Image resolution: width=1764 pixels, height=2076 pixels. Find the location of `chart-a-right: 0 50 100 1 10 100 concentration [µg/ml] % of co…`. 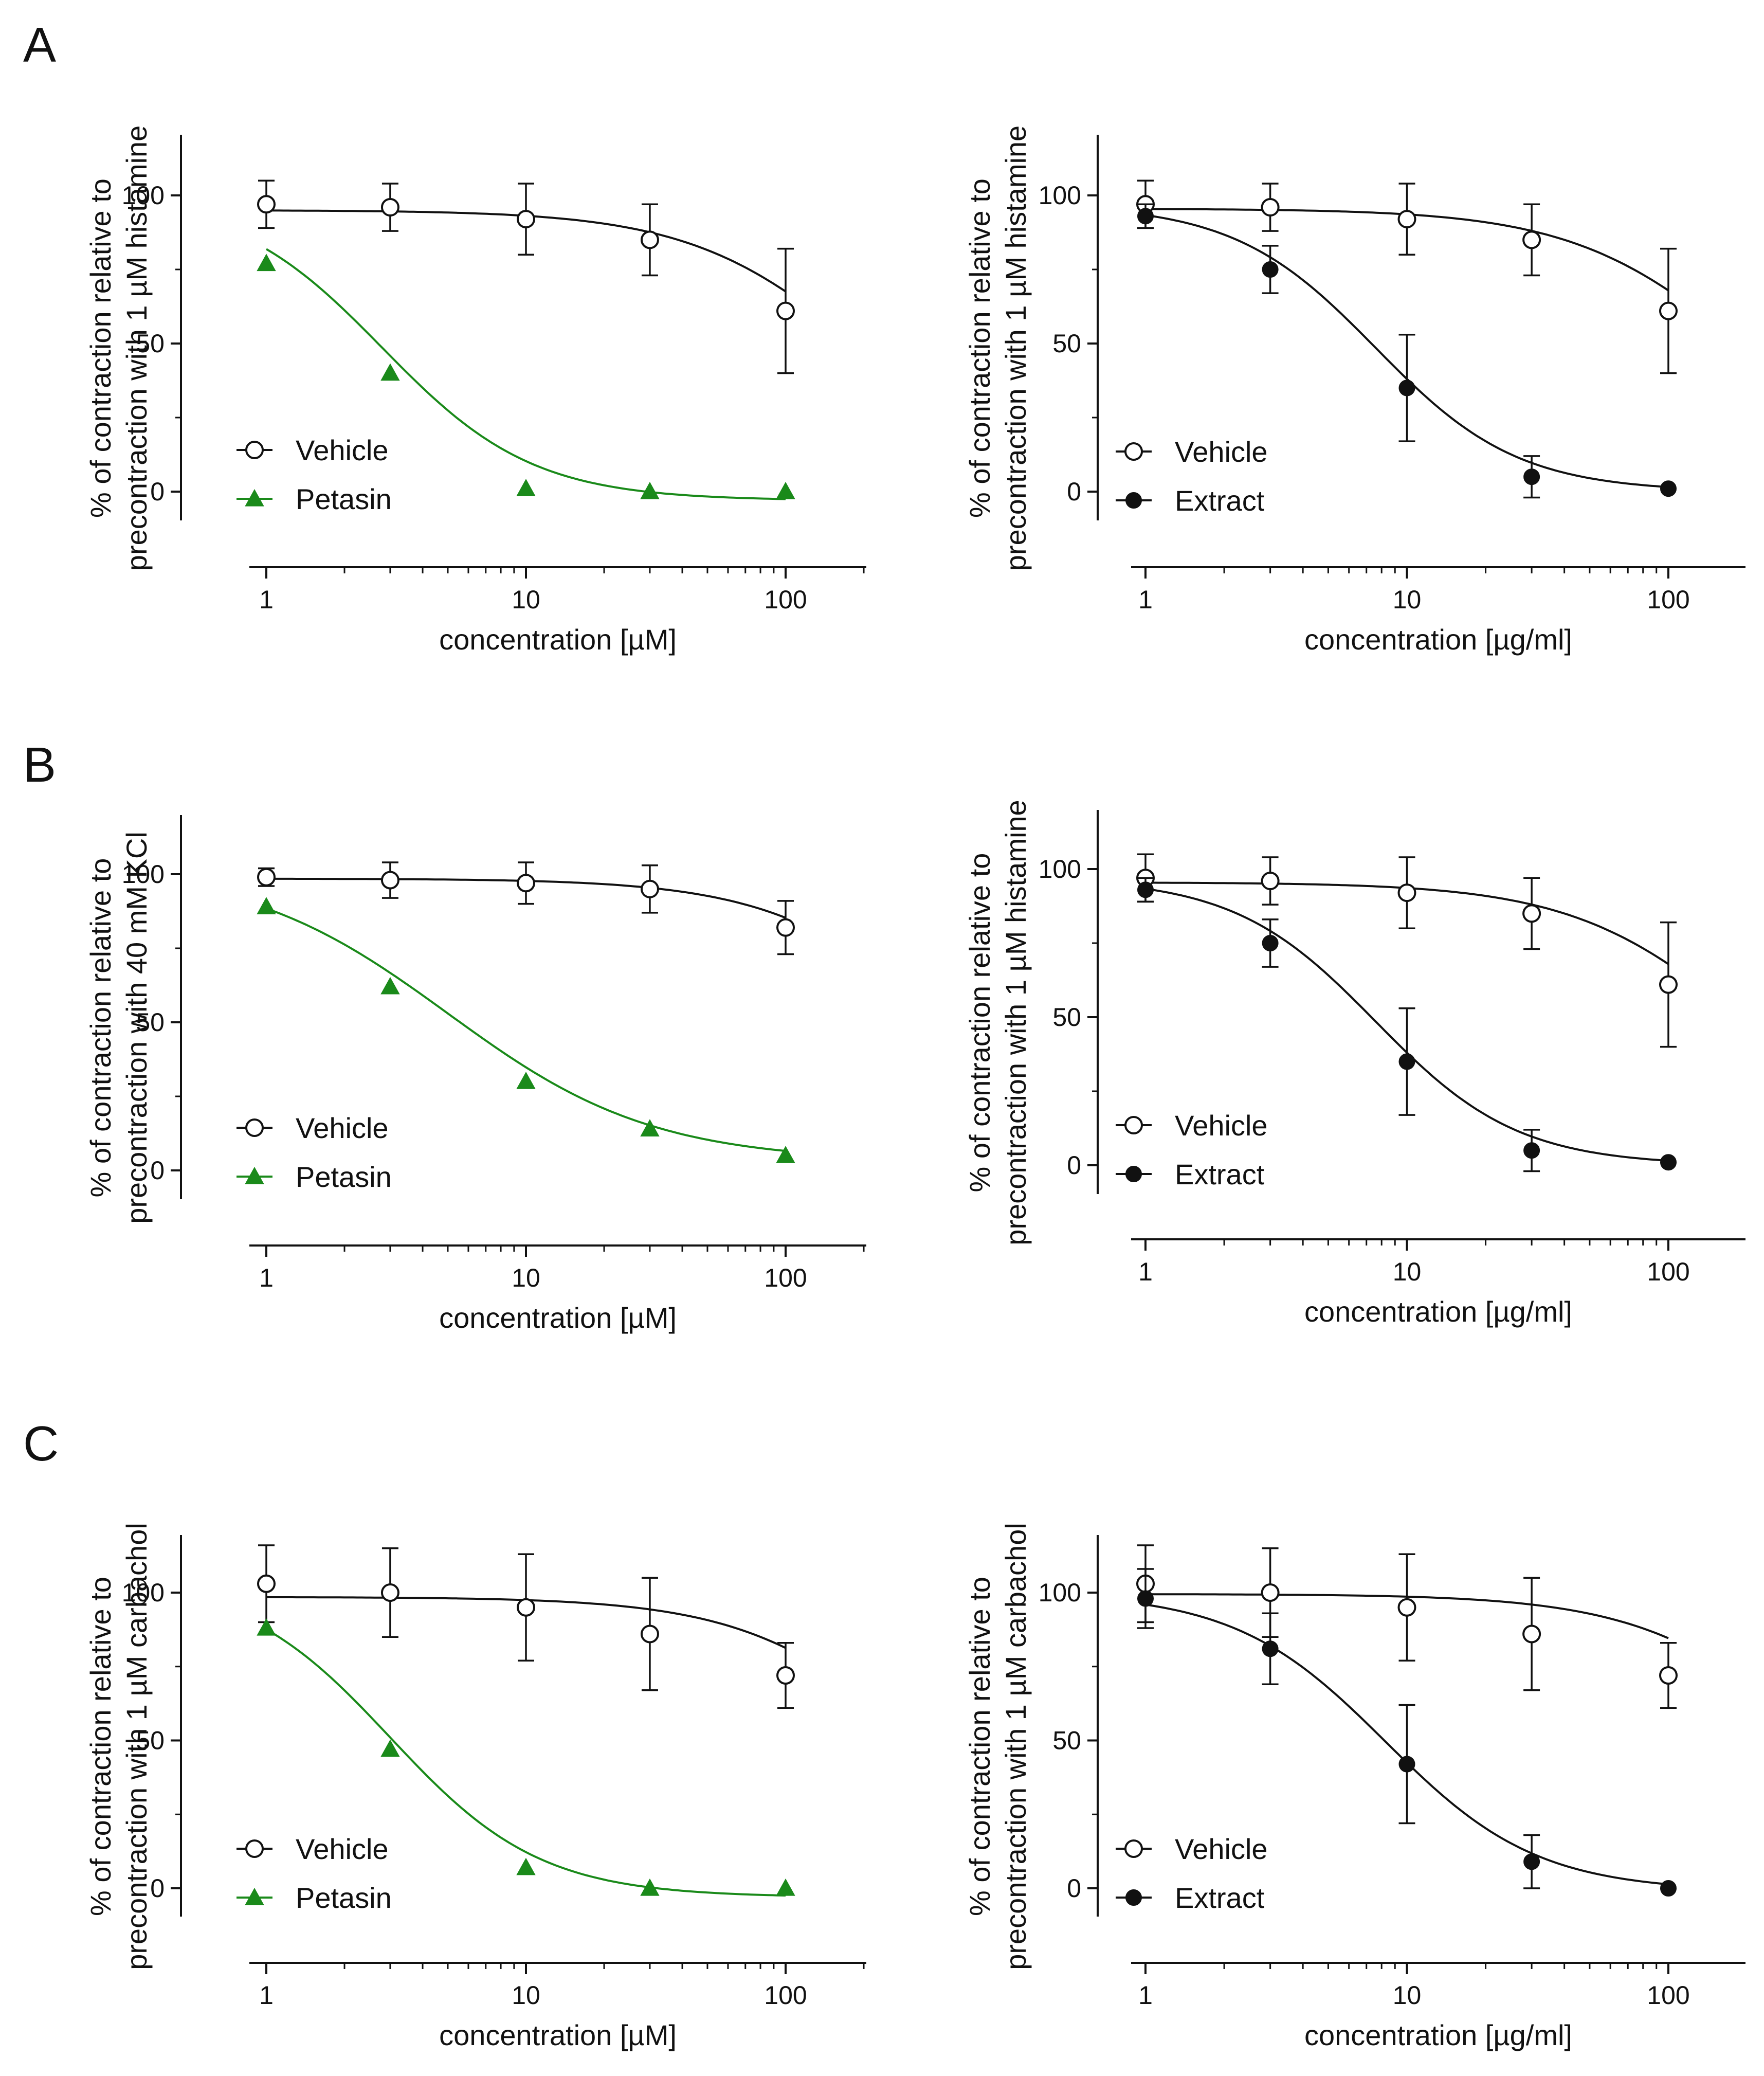

chart-a-right: 0 50 100 1 10 100 concentration [µg/ml] % of co… is located at coordinates (1354, 390).